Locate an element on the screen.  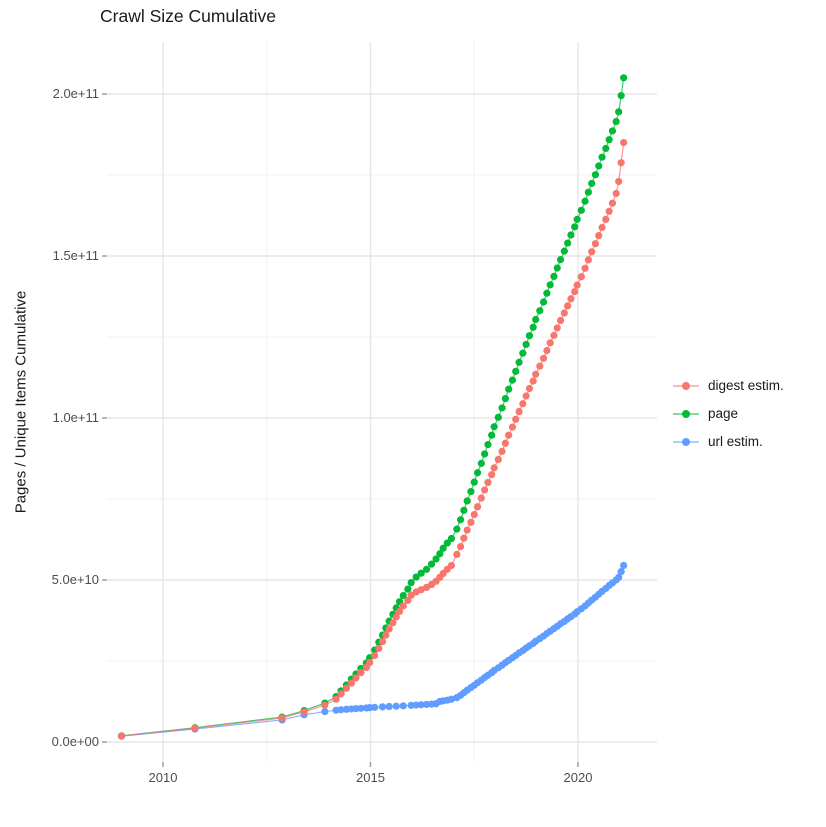
x-tick-label: 2020 is located at coordinates (578, 777).